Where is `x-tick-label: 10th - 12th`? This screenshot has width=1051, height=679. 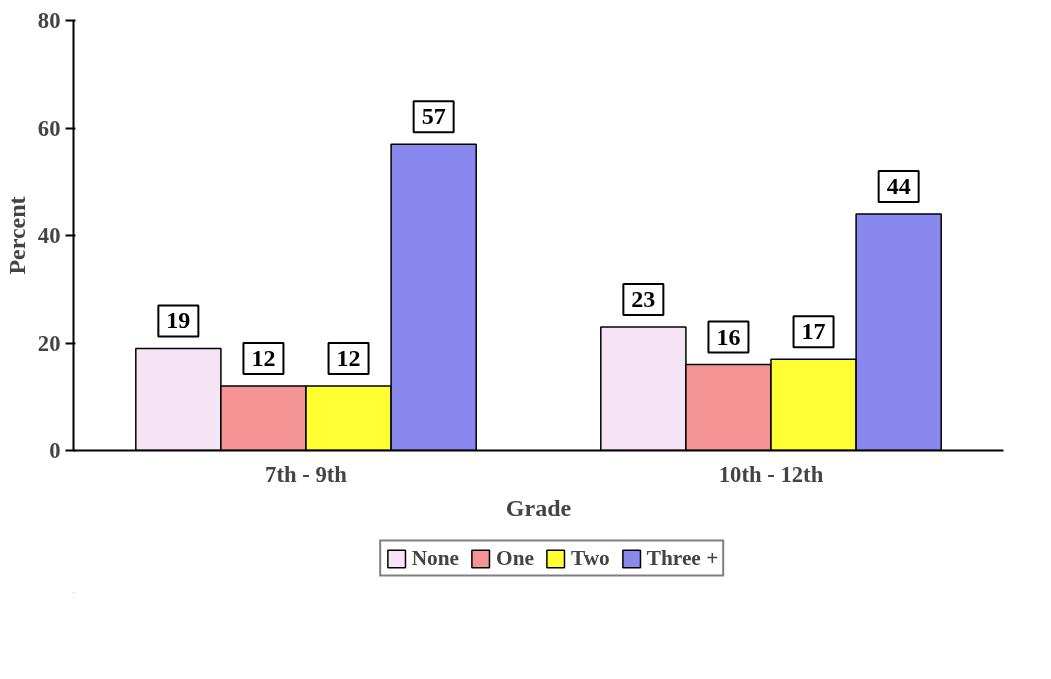 x-tick-label: 10th - 12th is located at coordinates (771, 474).